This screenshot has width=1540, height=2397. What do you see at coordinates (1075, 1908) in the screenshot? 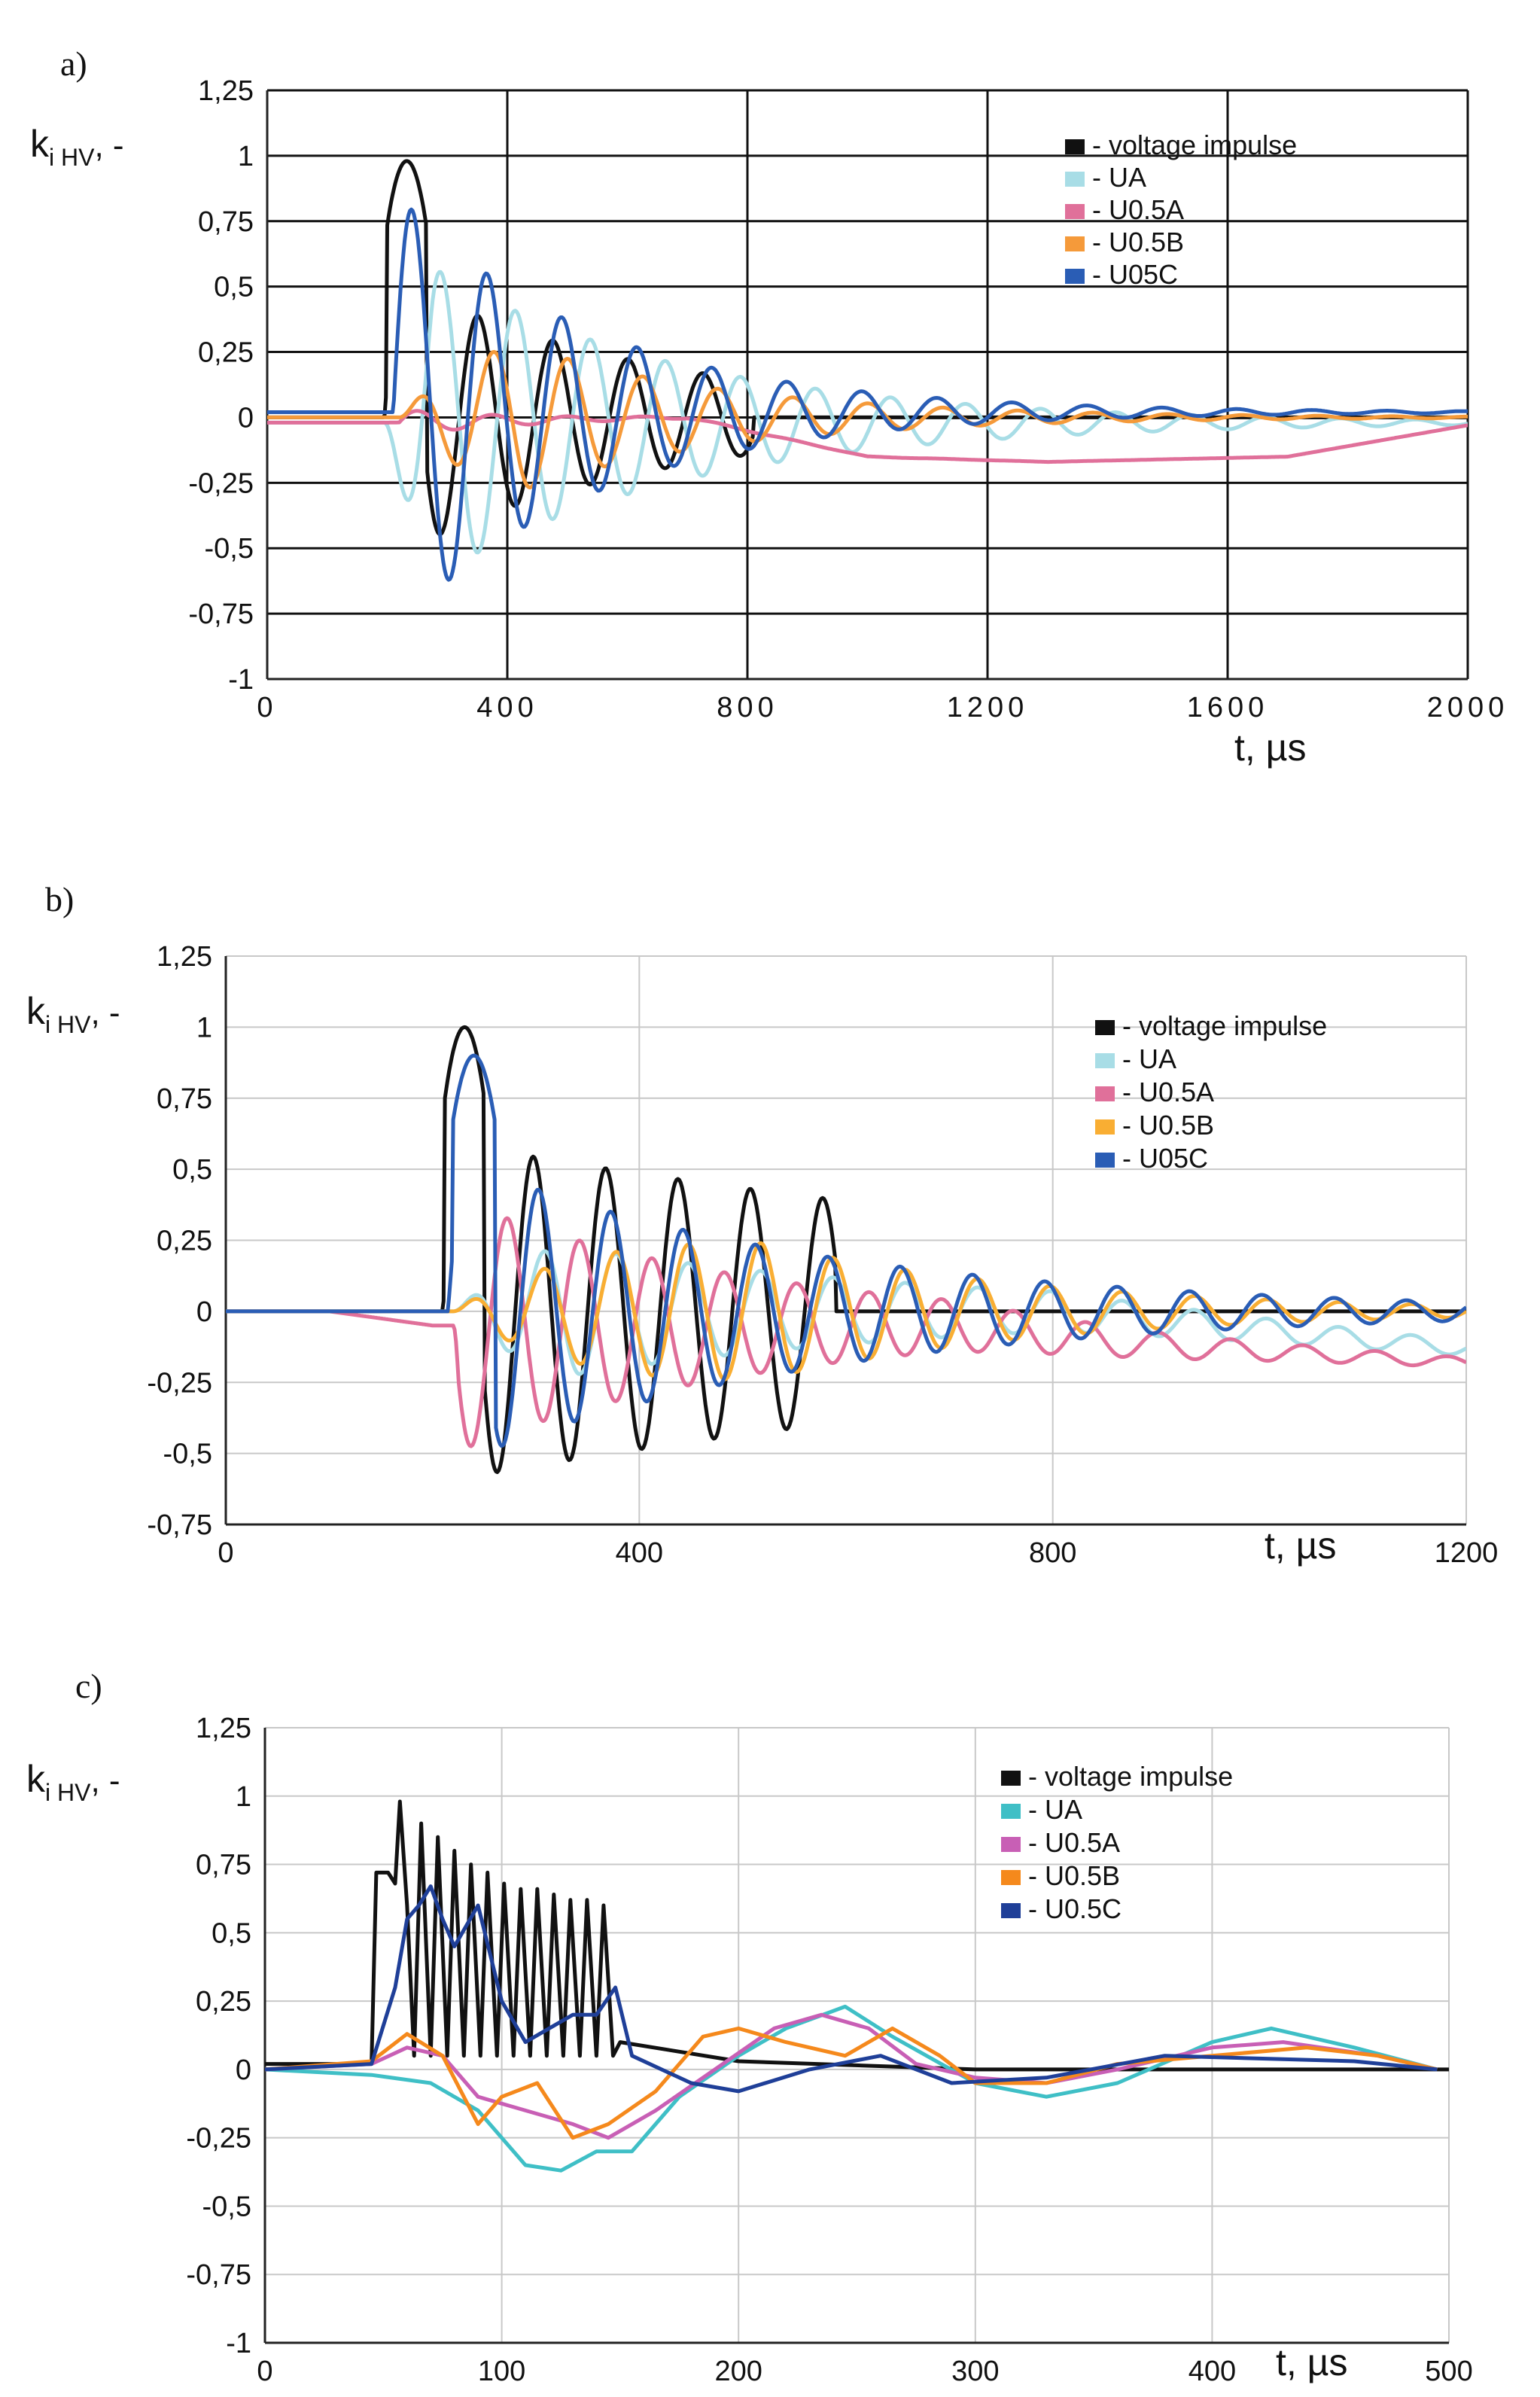
I see `legend-label: - U0.5C` at bounding box center [1075, 1908].